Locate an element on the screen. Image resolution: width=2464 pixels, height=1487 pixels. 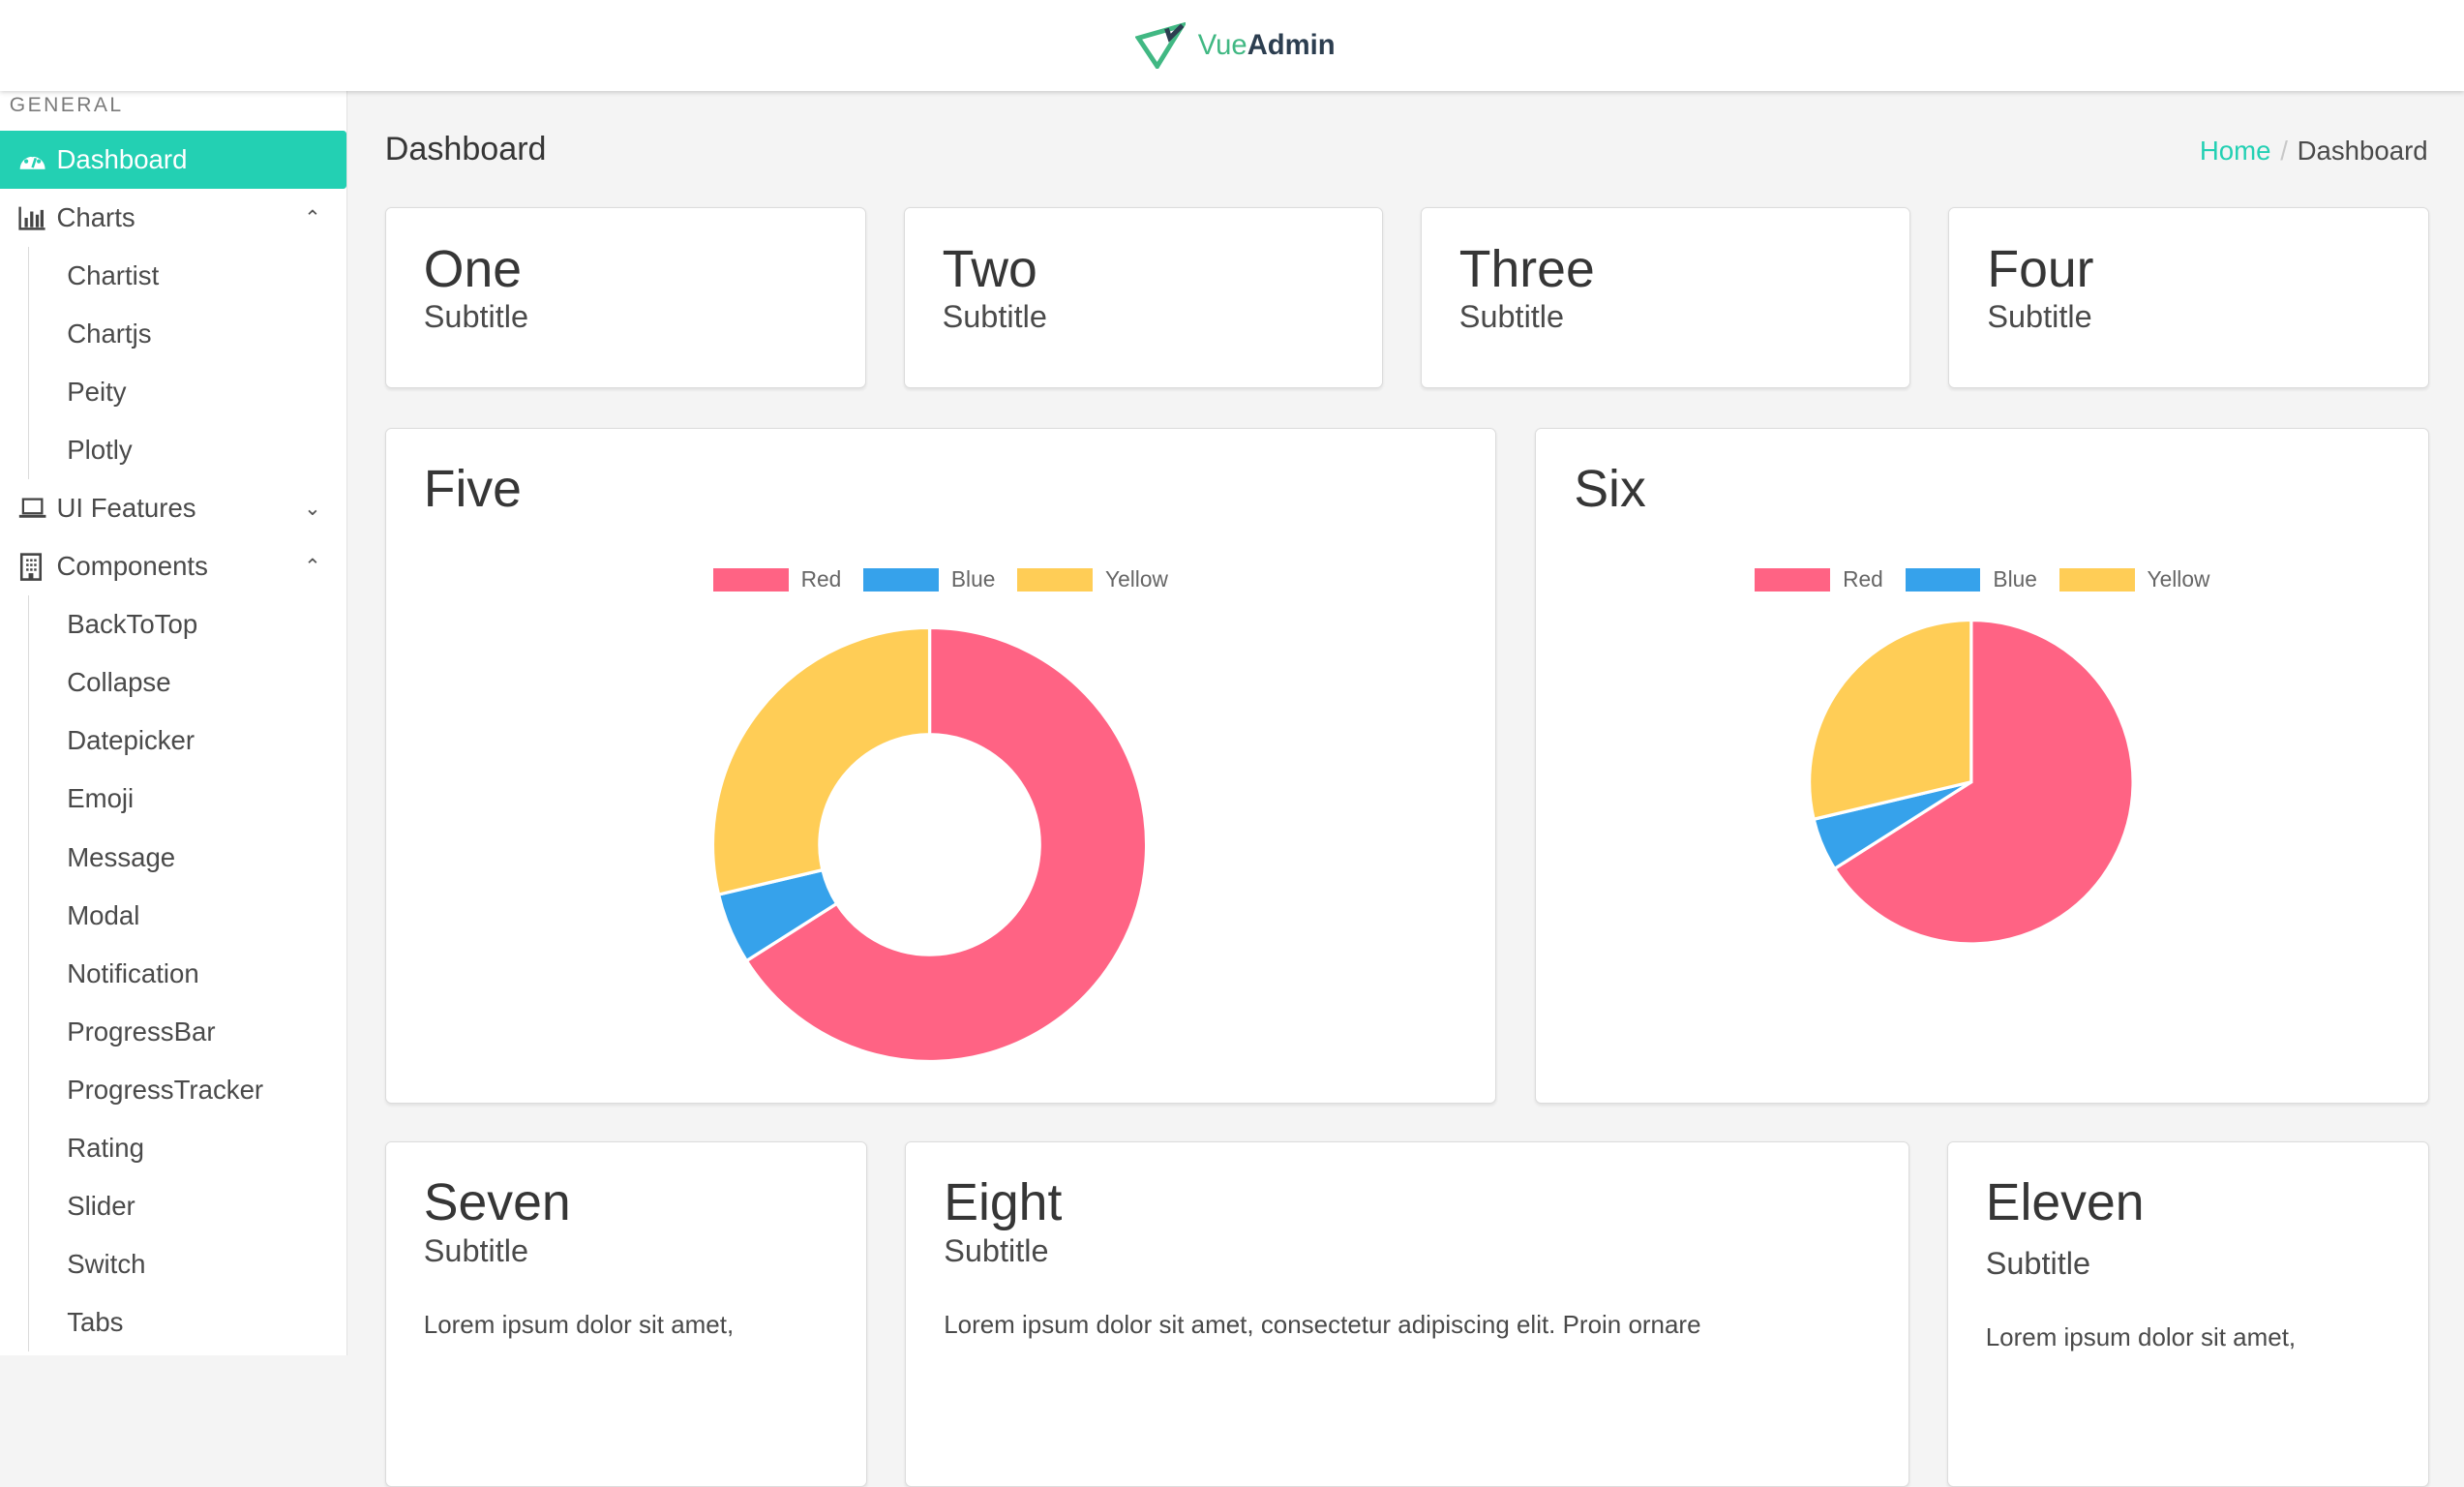
breadcrumb-current: Dashboard is located at coordinates (2362, 151).